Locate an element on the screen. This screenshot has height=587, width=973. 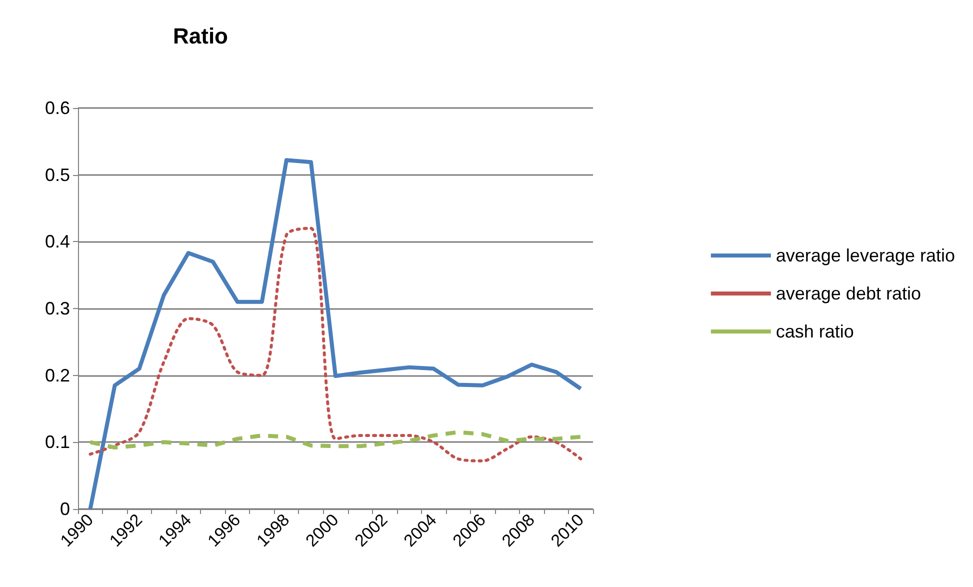
y-tick-label: 0.4 is located at coordinates (57, 242).